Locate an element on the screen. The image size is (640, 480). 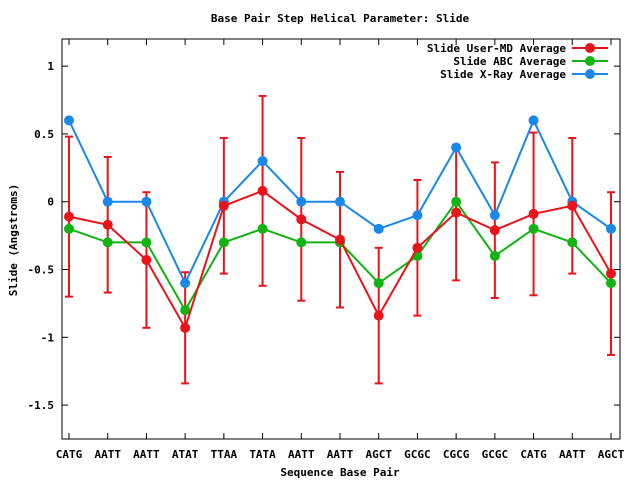
legend-label: Slide User-MD Average is located at coordinates (496, 48).